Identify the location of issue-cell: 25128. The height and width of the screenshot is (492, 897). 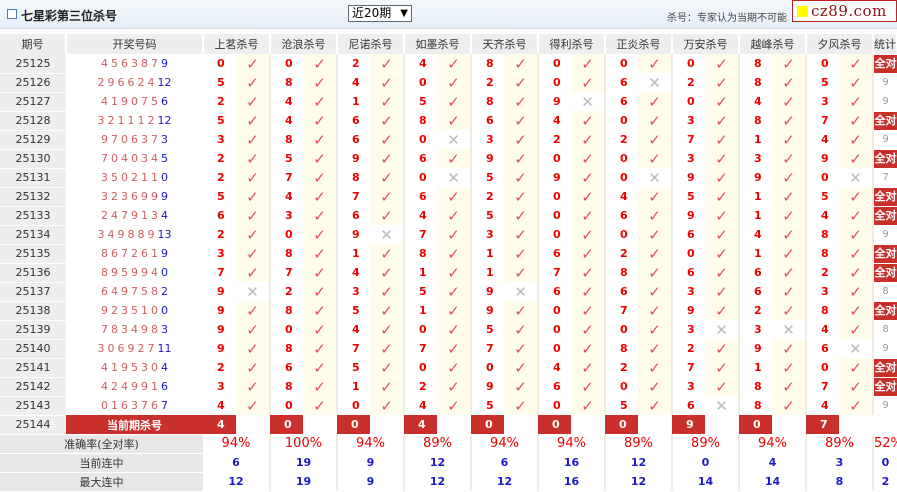
(33, 121).